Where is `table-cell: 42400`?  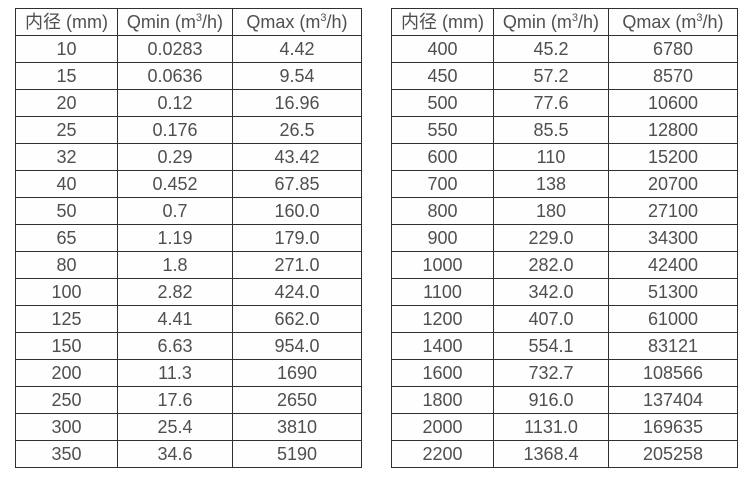 table-cell: 42400 is located at coordinates (673, 265).